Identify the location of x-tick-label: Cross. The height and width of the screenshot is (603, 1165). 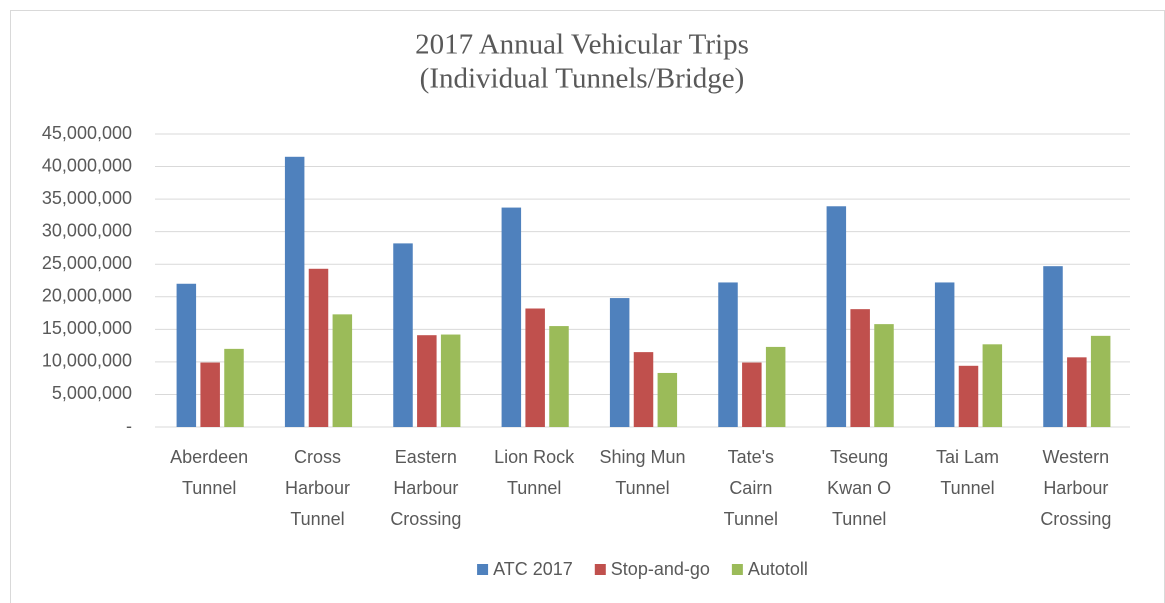
(317, 457).